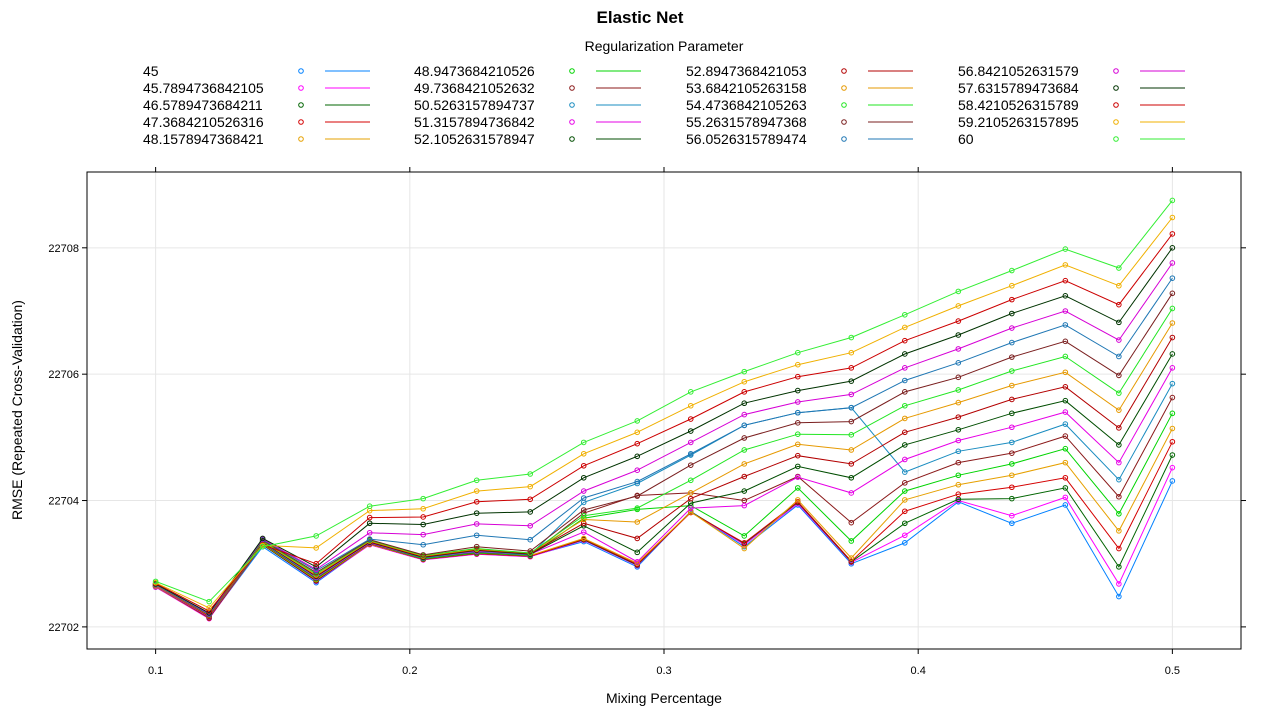 This screenshot has height=720, width=1280. I want to click on x-tick-label: 0.3, so click(663, 671).